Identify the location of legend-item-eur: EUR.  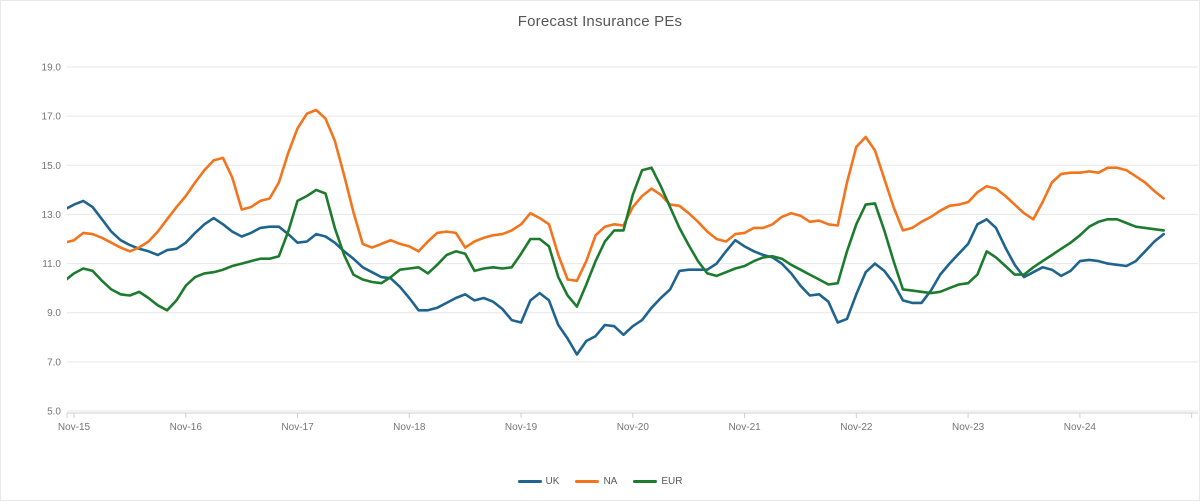
(657, 481).